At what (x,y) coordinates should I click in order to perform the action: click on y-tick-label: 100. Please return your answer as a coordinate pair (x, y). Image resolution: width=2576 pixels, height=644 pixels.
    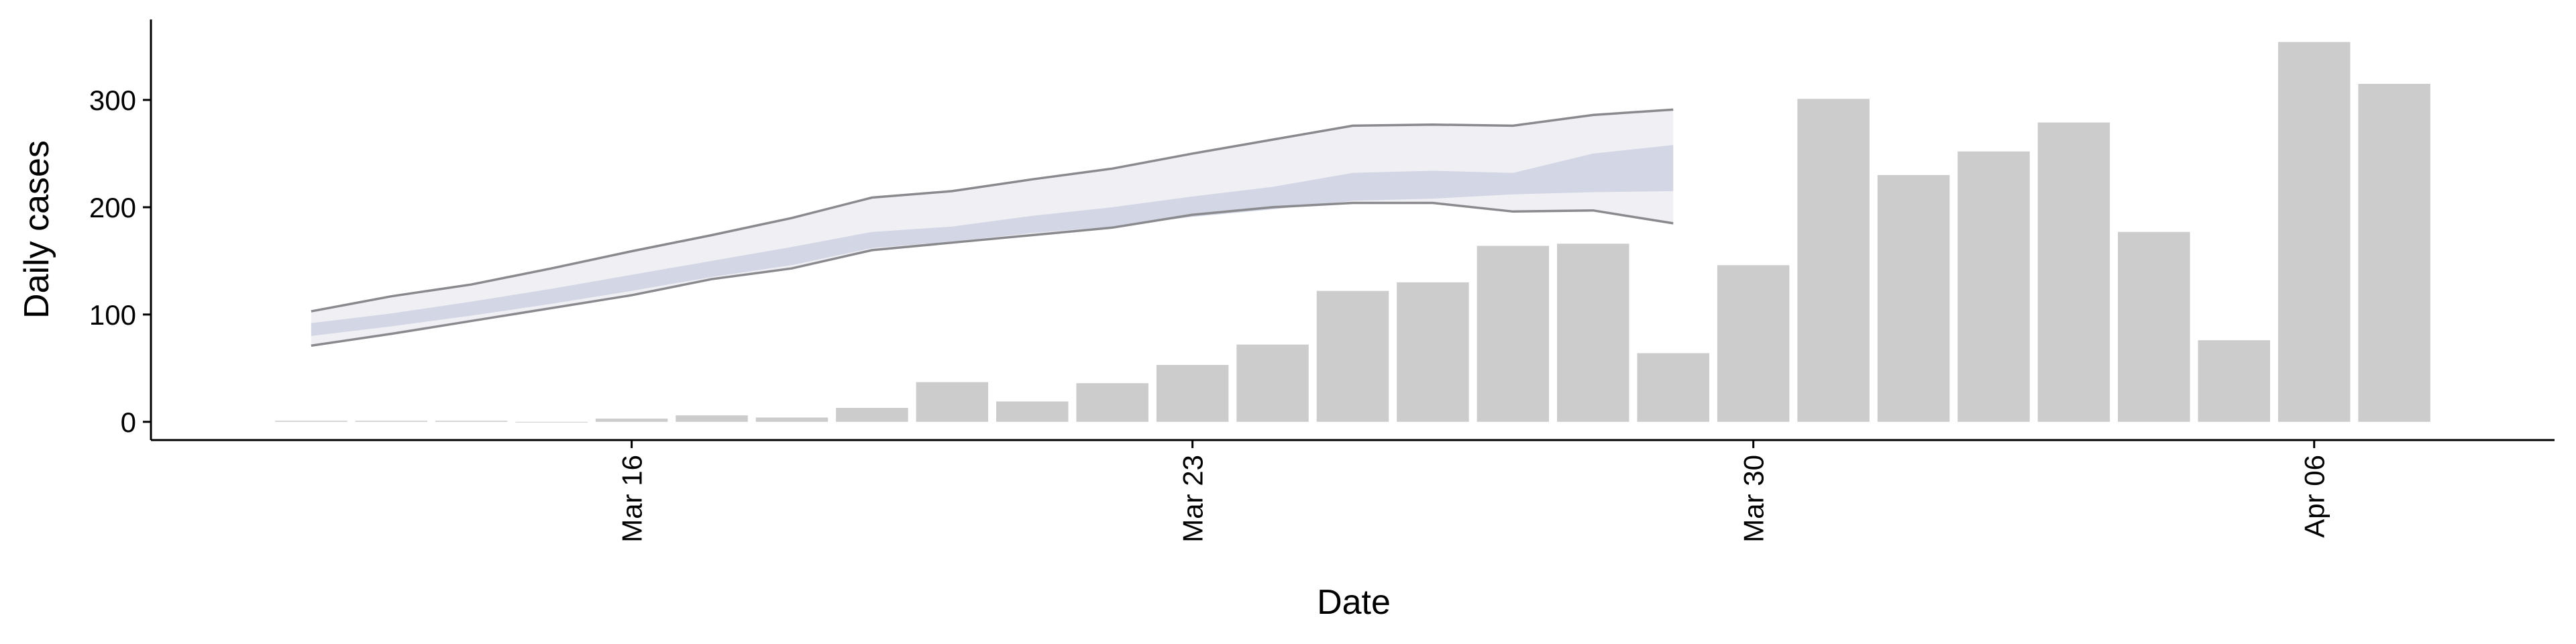
    Looking at the image, I should click on (112, 315).